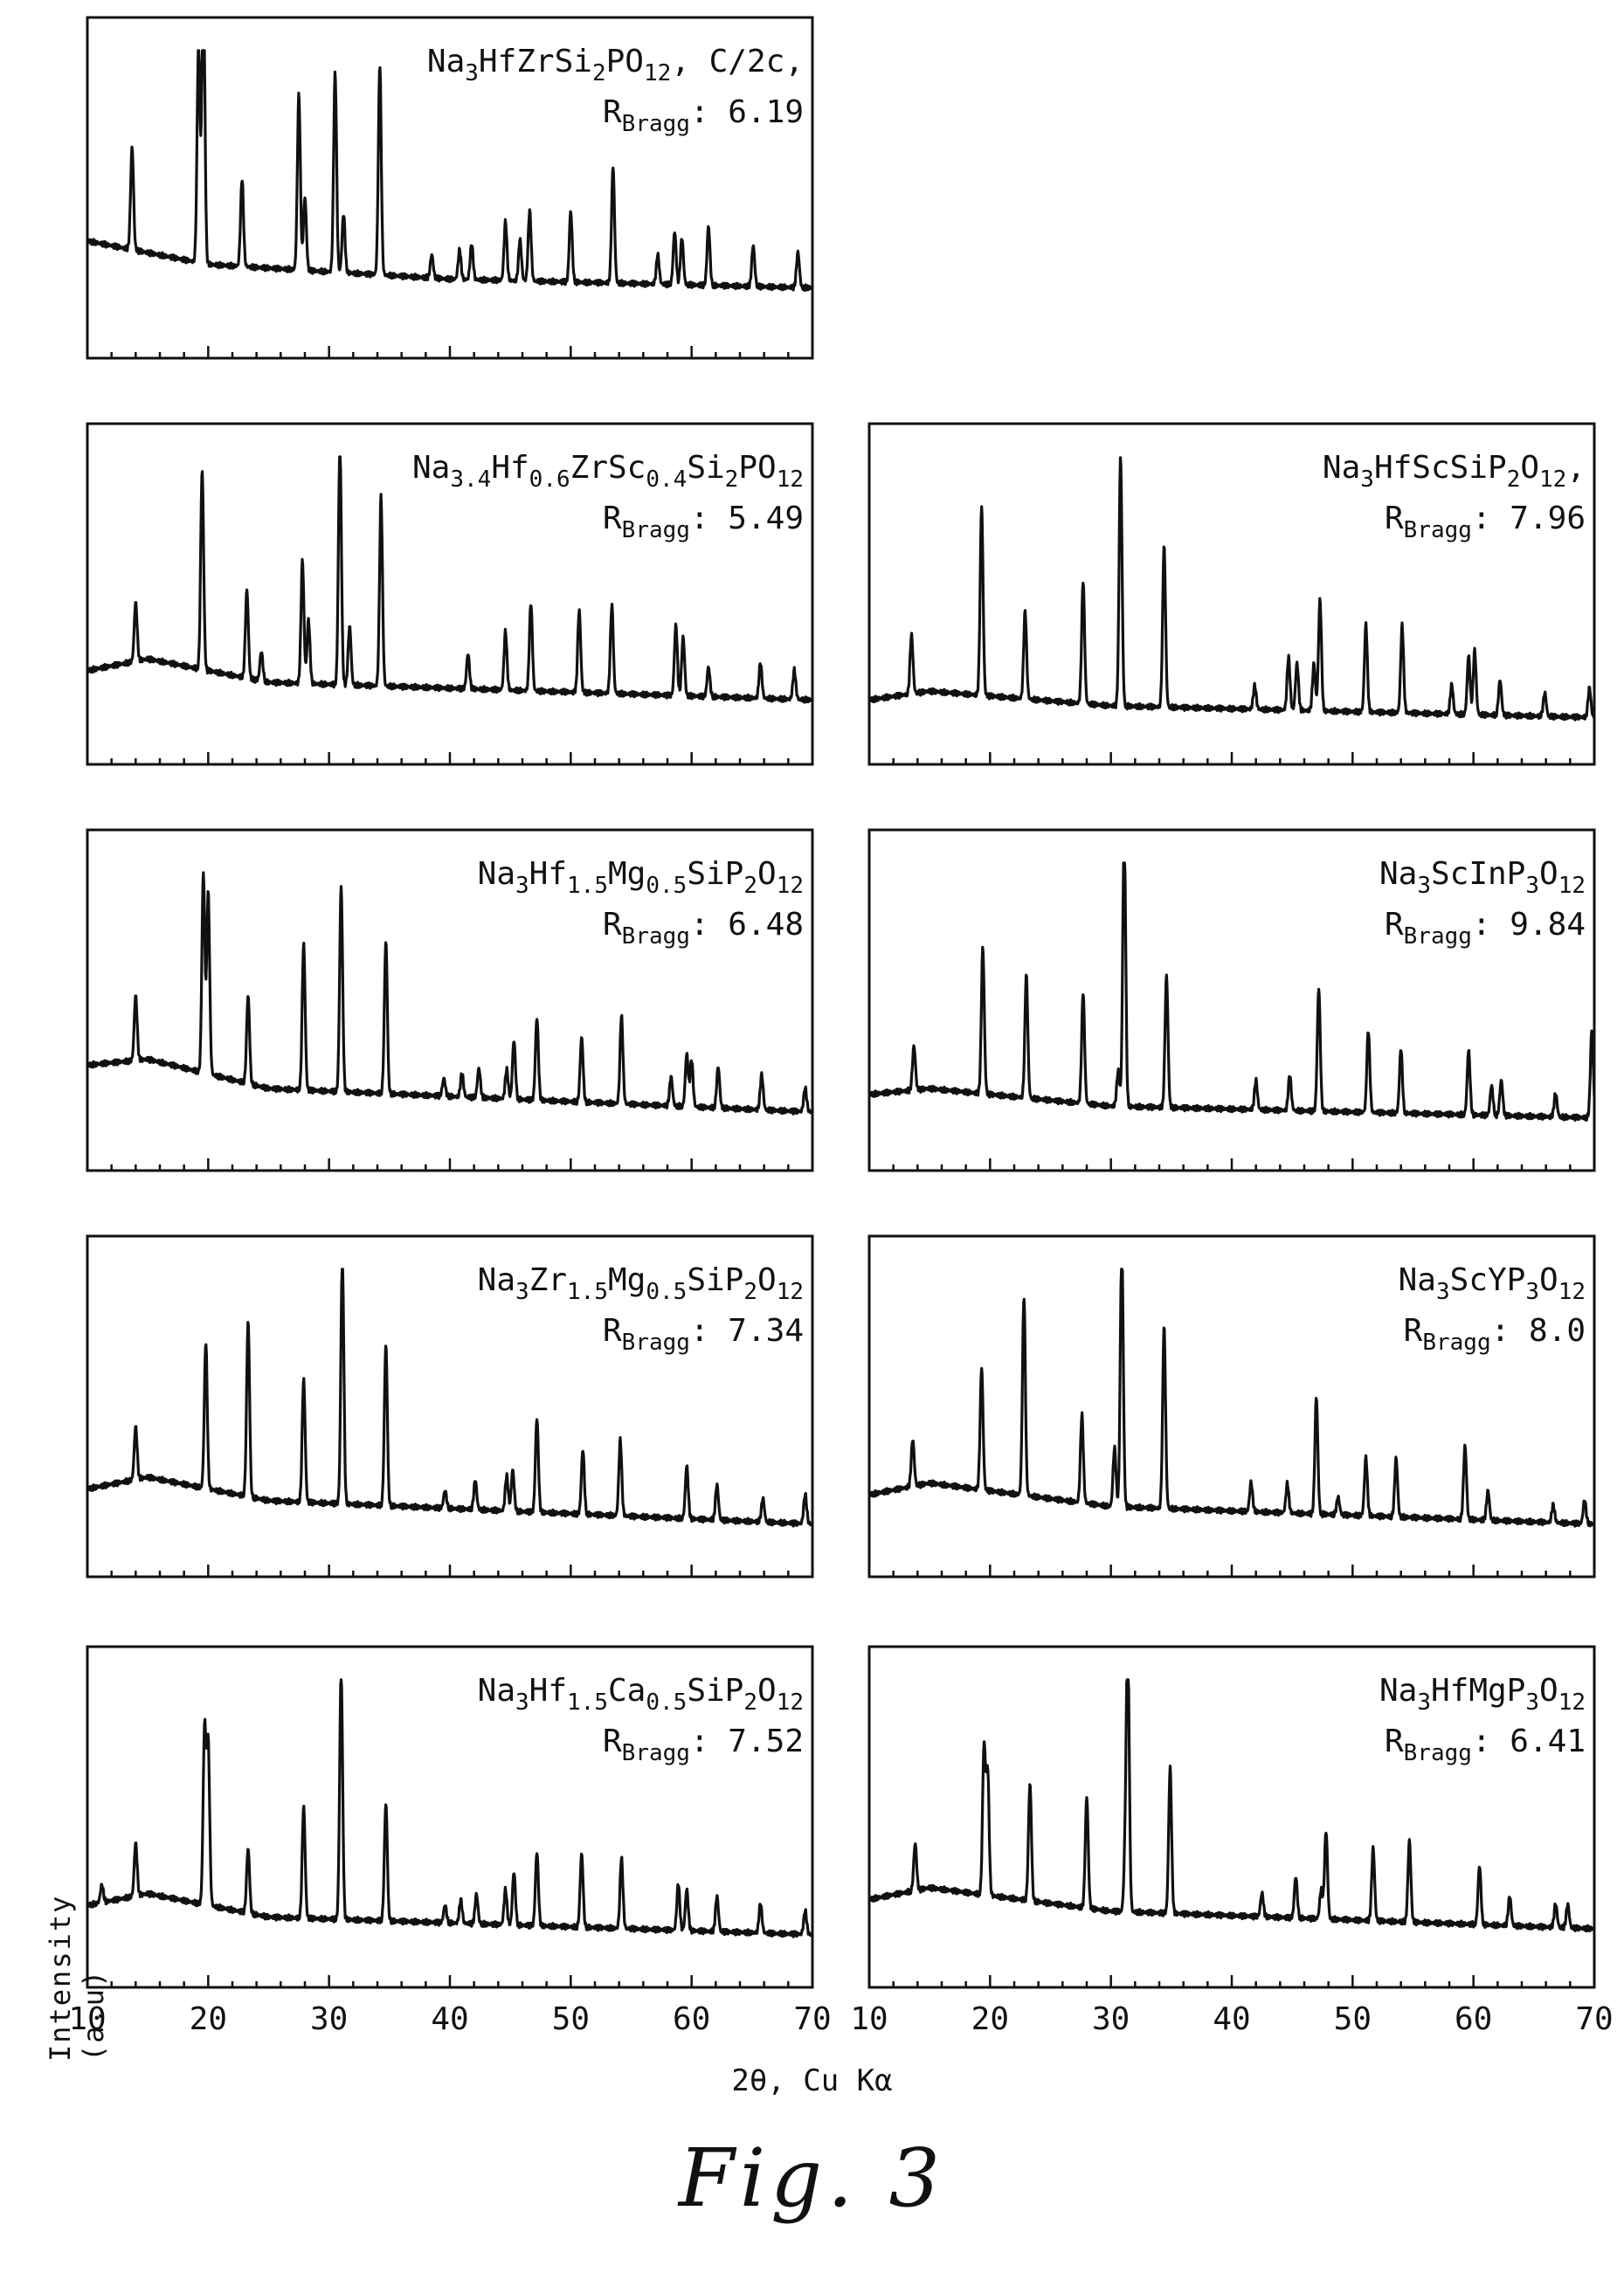 The height and width of the screenshot is (2273, 1624). Describe the element at coordinates (703, 1745) in the screenshot. I see `r-bragg-label: RBragg​: 7.52` at that location.